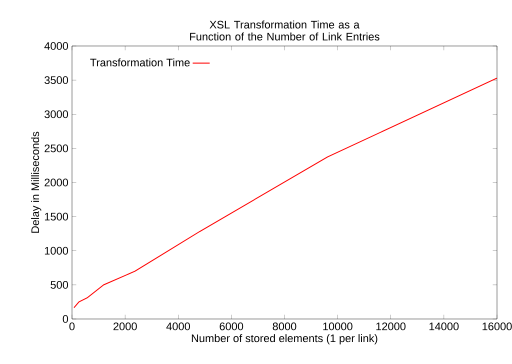 The height and width of the screenshot is (364, 512). I want to click on y-tick-label: 3500, so click(56, 80).